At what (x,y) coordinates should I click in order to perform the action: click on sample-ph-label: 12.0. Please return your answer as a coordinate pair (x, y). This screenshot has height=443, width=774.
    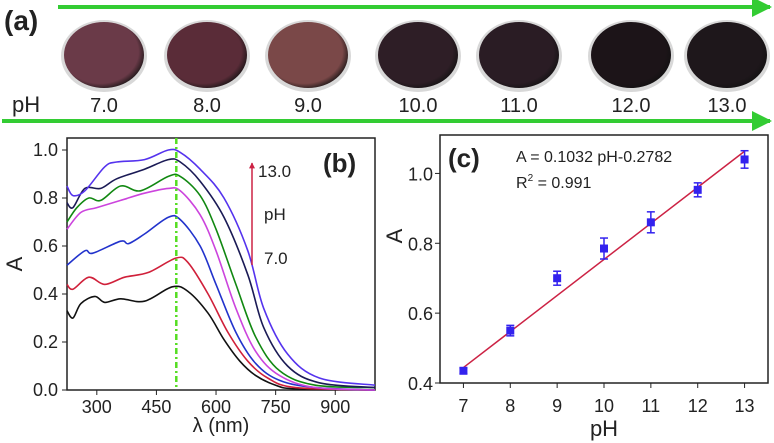
    Looking at the image, I should click on (631, 106).